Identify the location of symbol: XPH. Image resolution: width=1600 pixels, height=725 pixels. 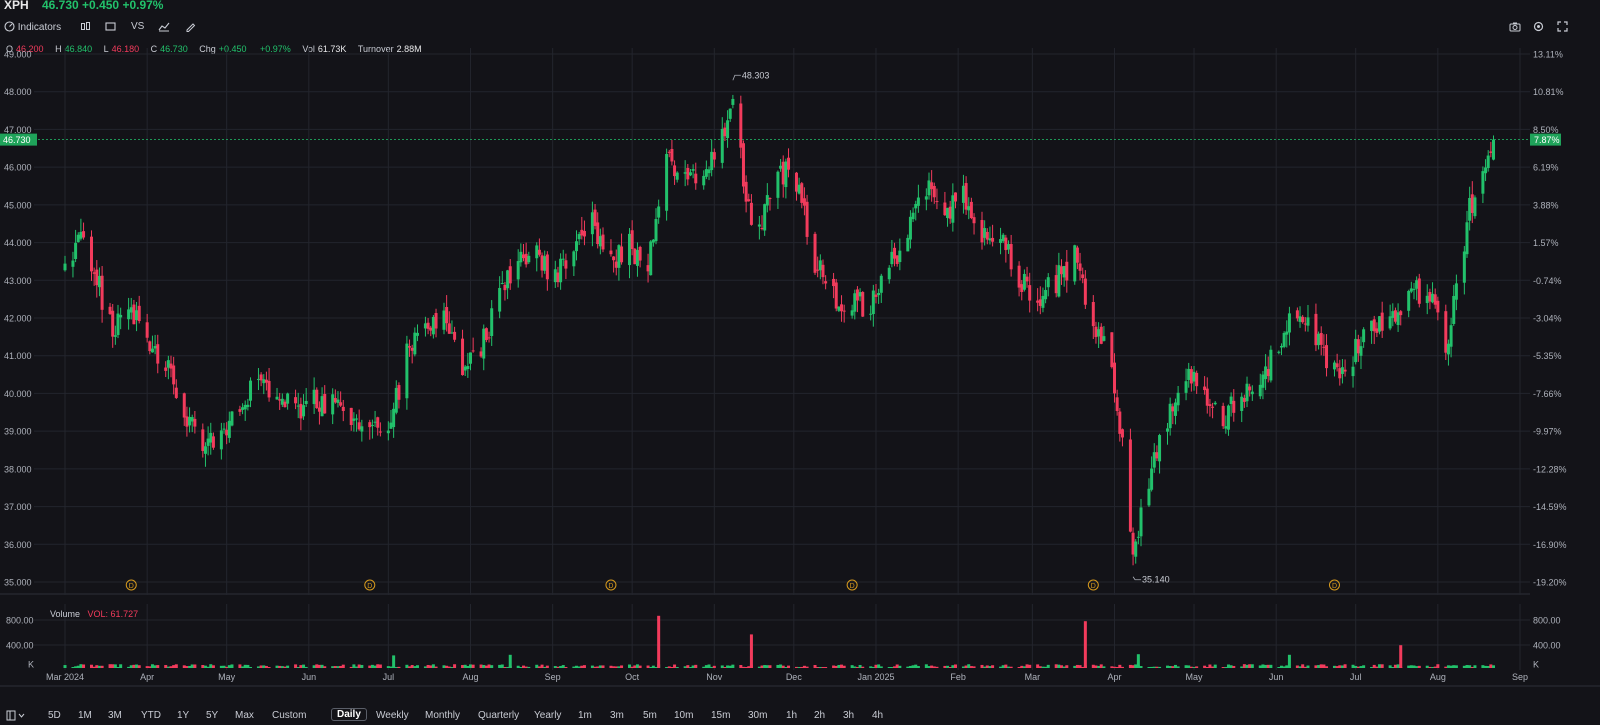
(16, 6).